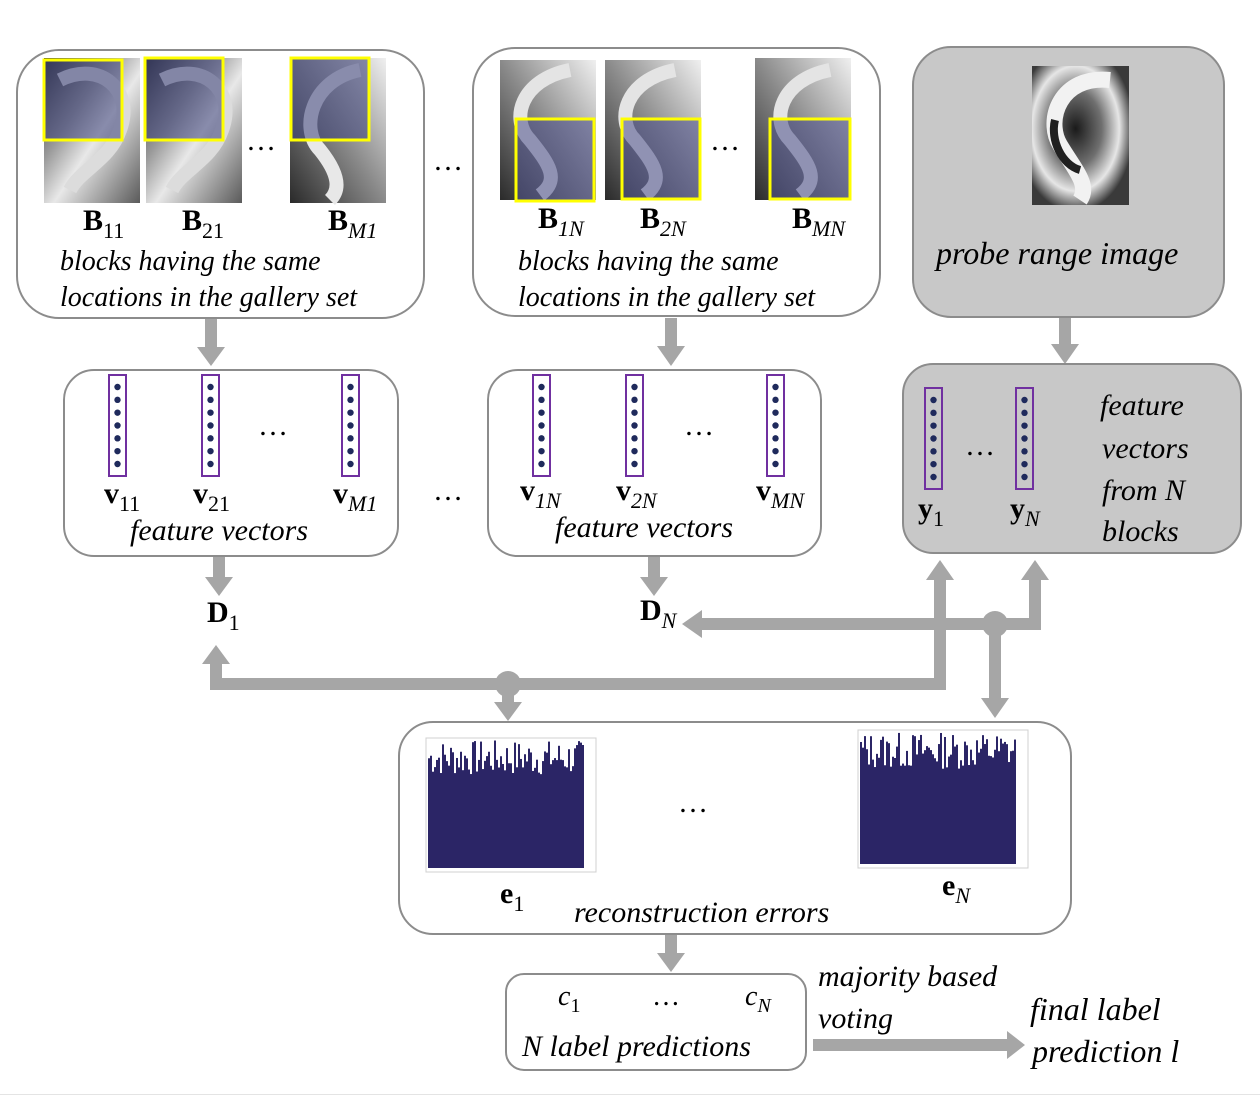 This screenshot has width=1260, height=1098. Describe the element at coordinates (663, 221) in the screenshot. I see `block-label-B2N: B2N` at that location.